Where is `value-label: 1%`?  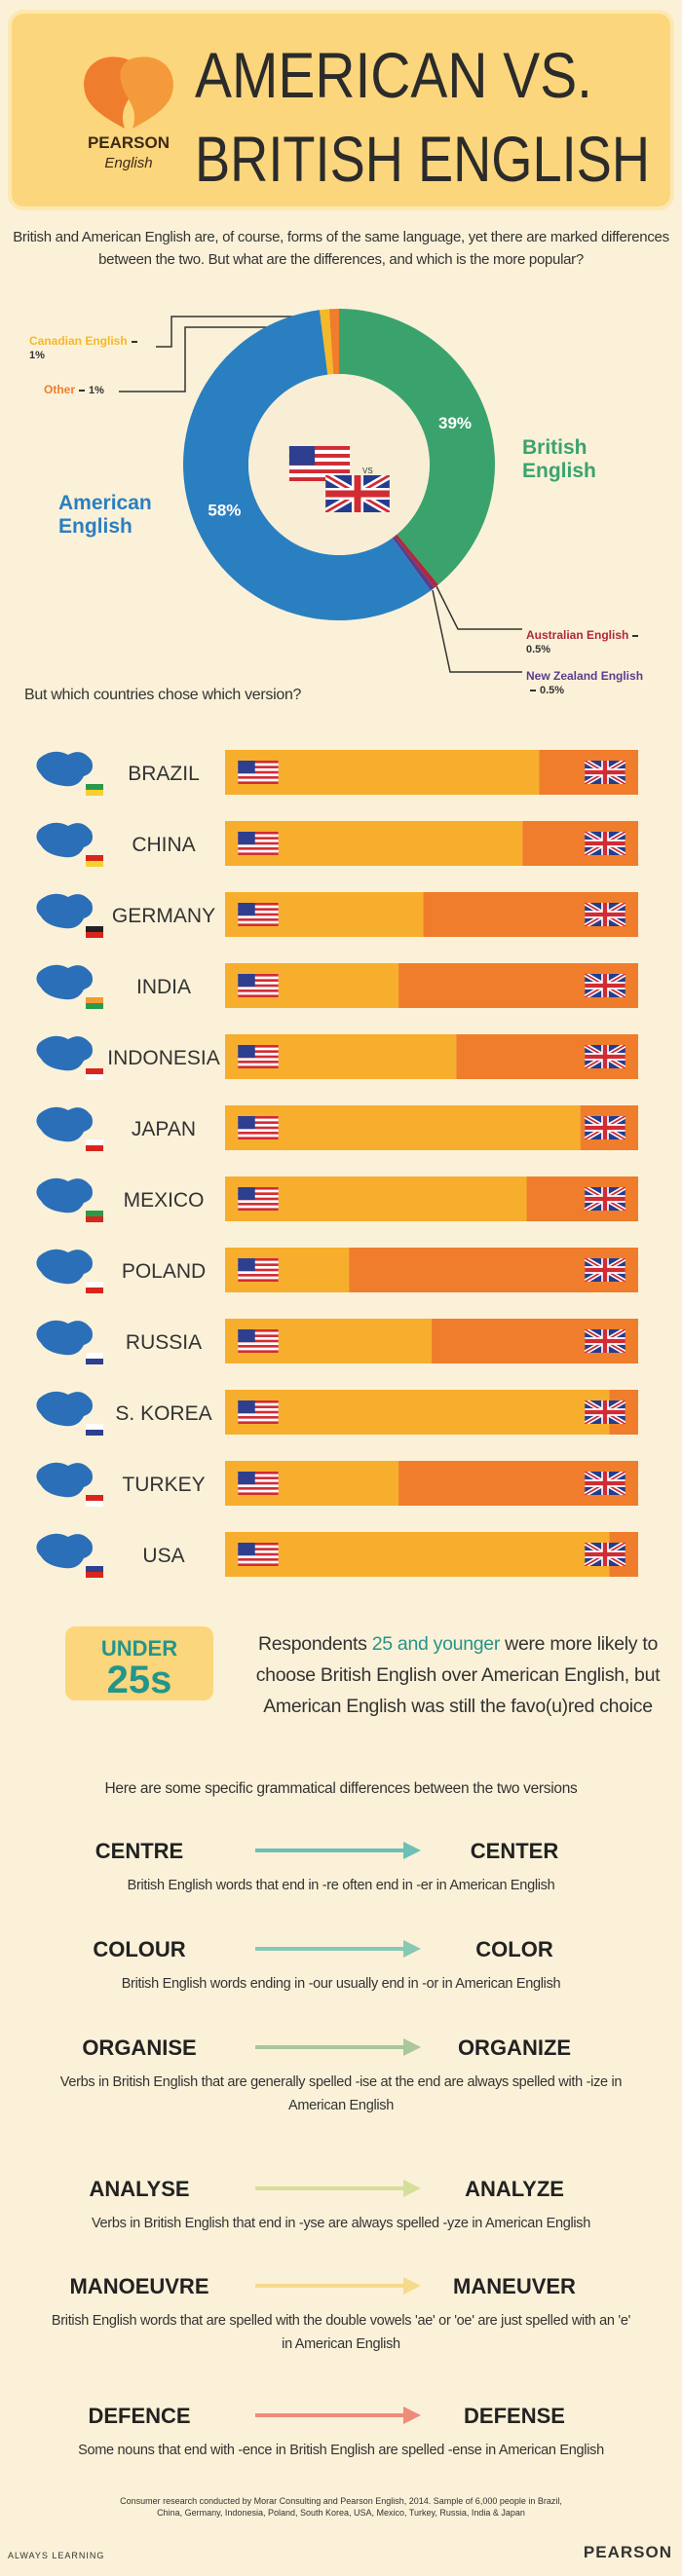
value-label: 1% is located at coordinates (96, 390).